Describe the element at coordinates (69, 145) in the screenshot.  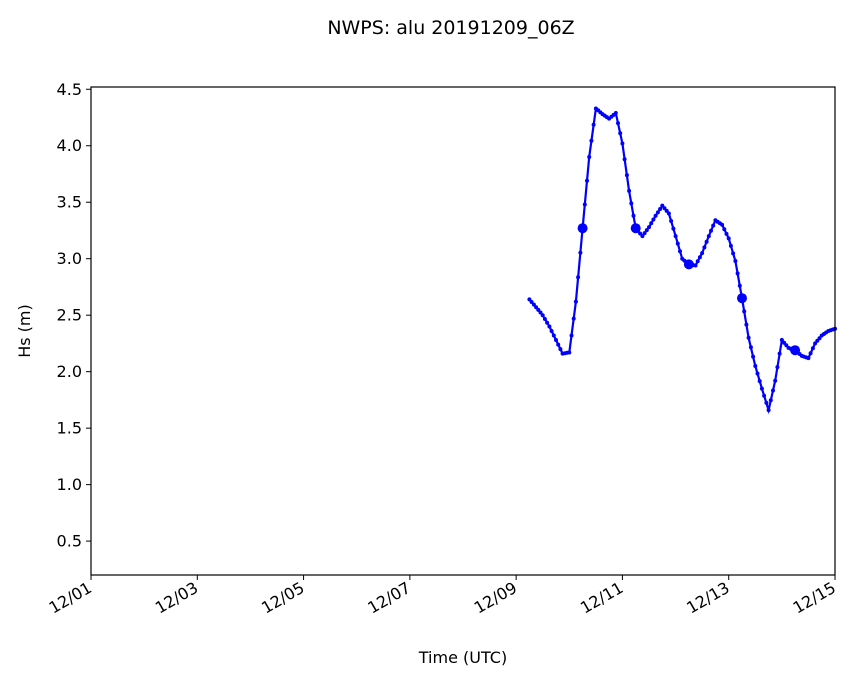
I see `y-tick-label: 4.0` at that location.